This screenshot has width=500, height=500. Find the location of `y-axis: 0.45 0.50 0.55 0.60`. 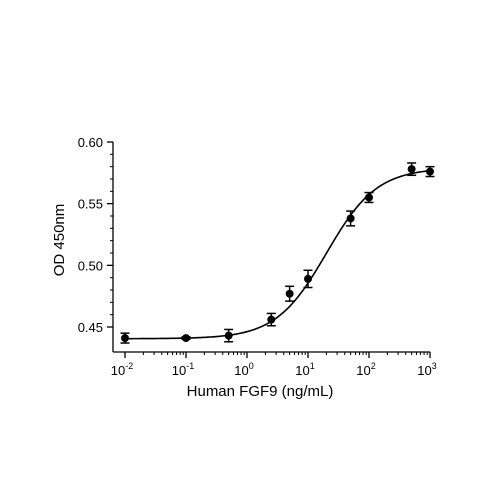

y-axis: 0.45 0.50 0.55 0.60 is located at coordinates (96, 243).